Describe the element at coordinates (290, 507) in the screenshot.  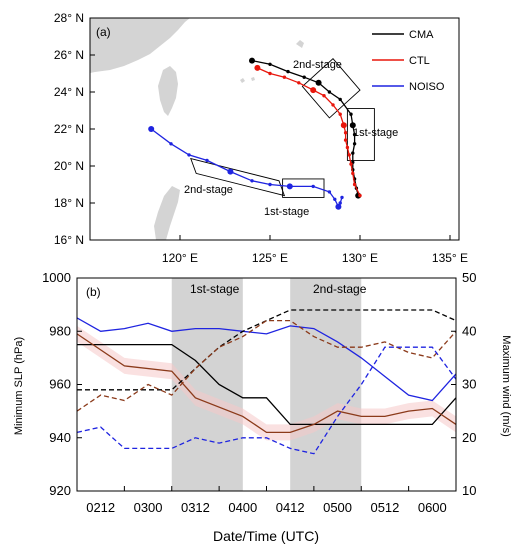
I see `ts-xtick-label: 0412` at that location.